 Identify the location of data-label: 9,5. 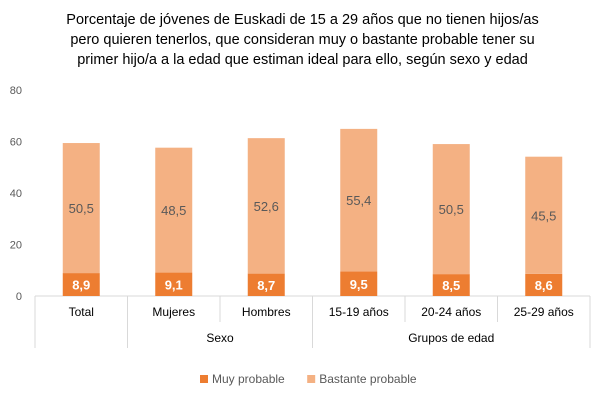
(359, 284).